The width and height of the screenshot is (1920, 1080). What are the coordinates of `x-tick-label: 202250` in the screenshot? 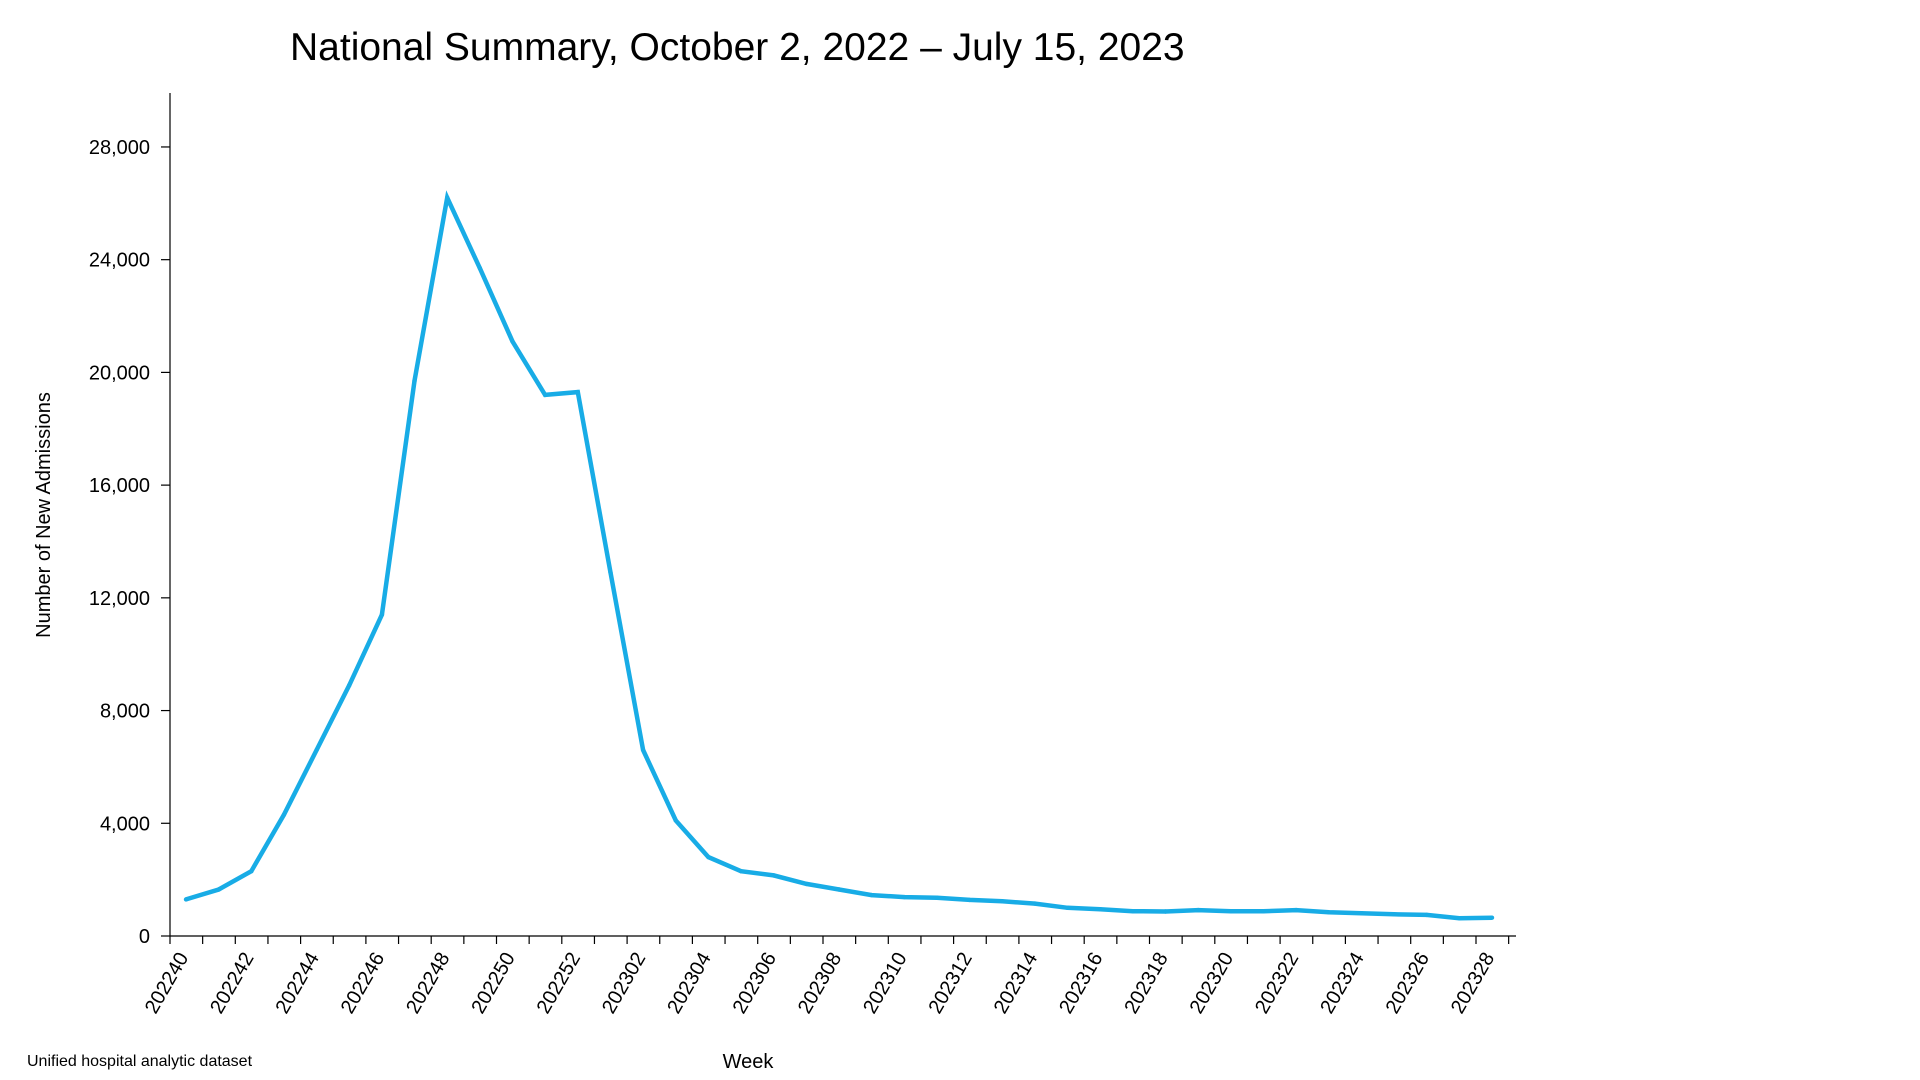 It's located at (493, 983).